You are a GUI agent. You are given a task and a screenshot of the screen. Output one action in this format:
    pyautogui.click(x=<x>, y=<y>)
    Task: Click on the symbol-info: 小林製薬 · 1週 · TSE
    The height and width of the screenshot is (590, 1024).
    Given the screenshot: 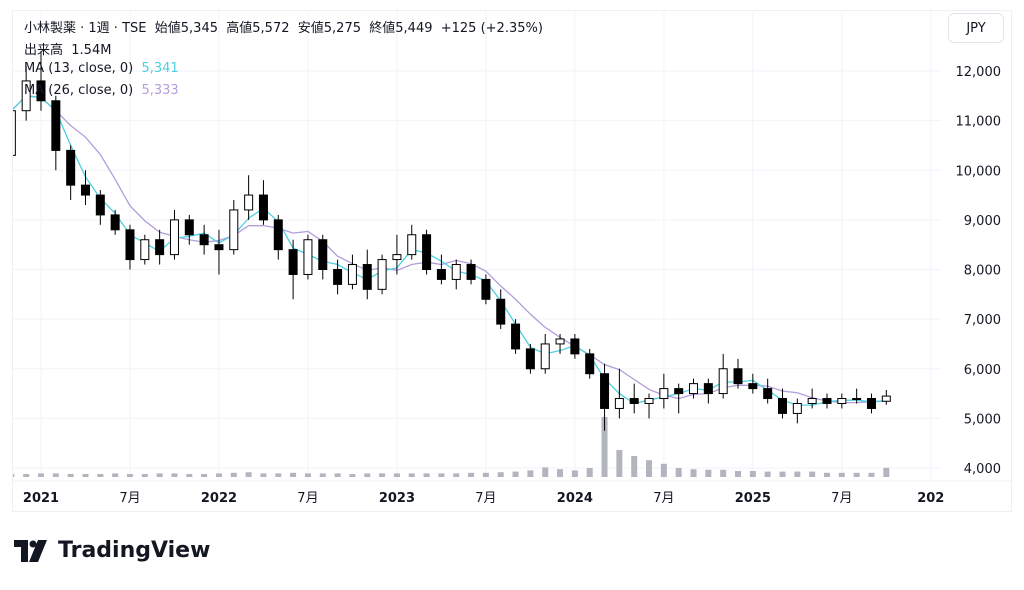 What is the action you would take?
    pyautogui.click(x=85, y=28)
    